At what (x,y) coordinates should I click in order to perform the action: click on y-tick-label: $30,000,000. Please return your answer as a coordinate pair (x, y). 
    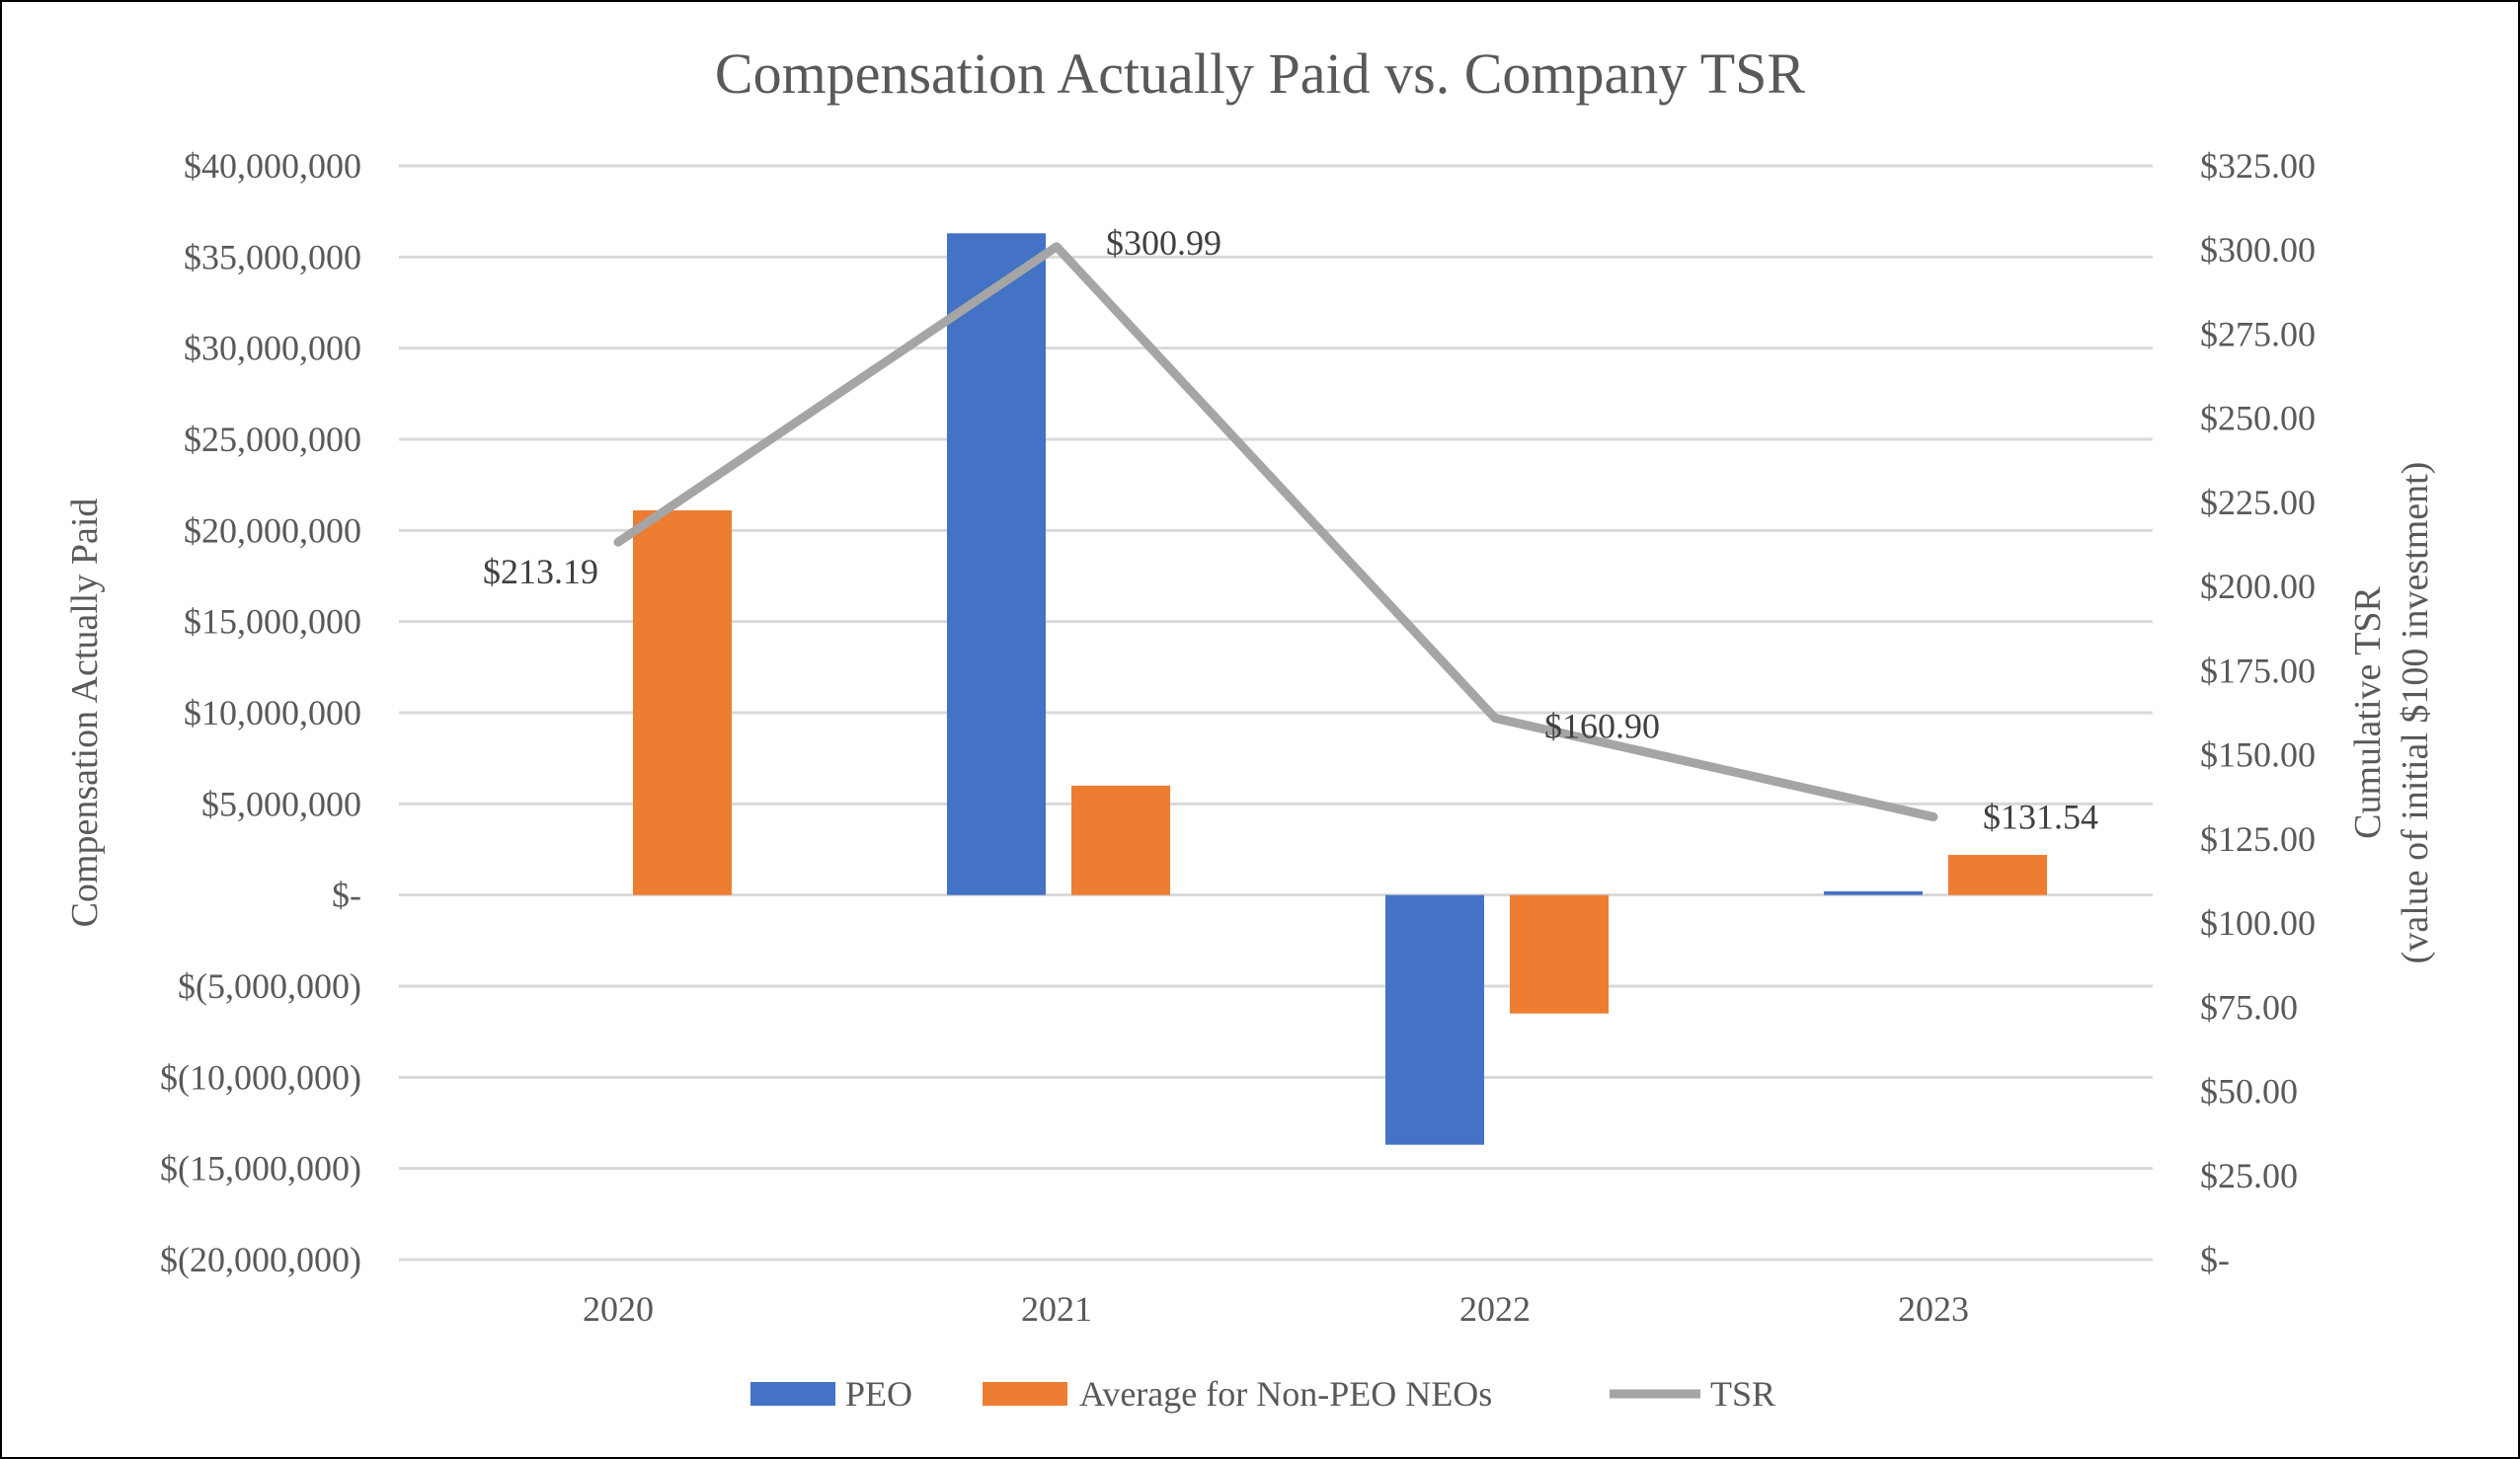
    Looking at the image, I should click on (272, 348).